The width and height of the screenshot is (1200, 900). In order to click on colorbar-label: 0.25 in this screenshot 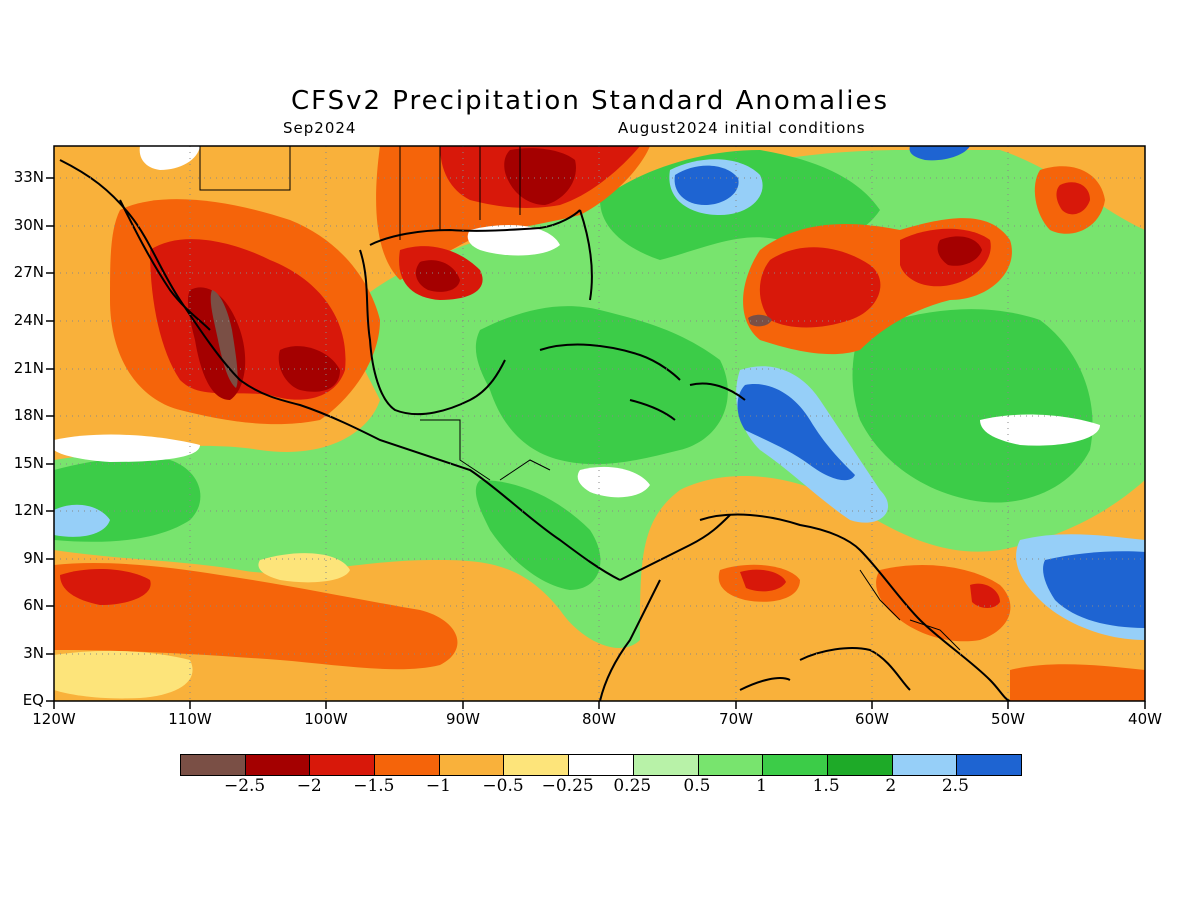, I will do `click(632, 786)`.